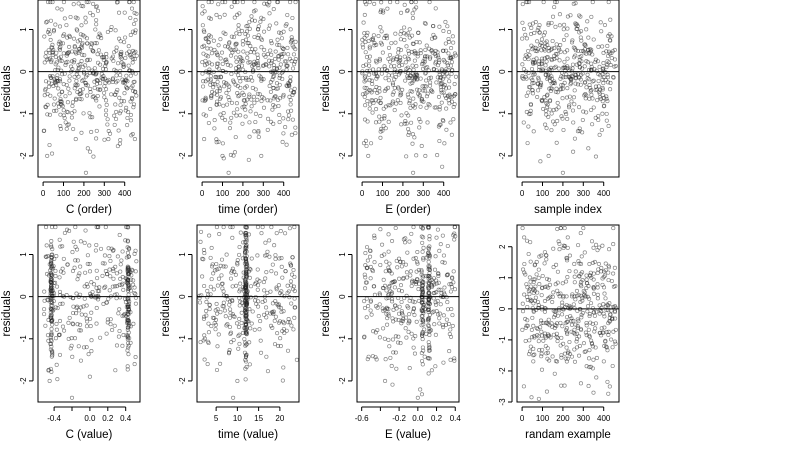  What do you see at coordinates (23, 114) in the screenshot?
I see `y-tick-label: -1` at bounding box center [23, 114].